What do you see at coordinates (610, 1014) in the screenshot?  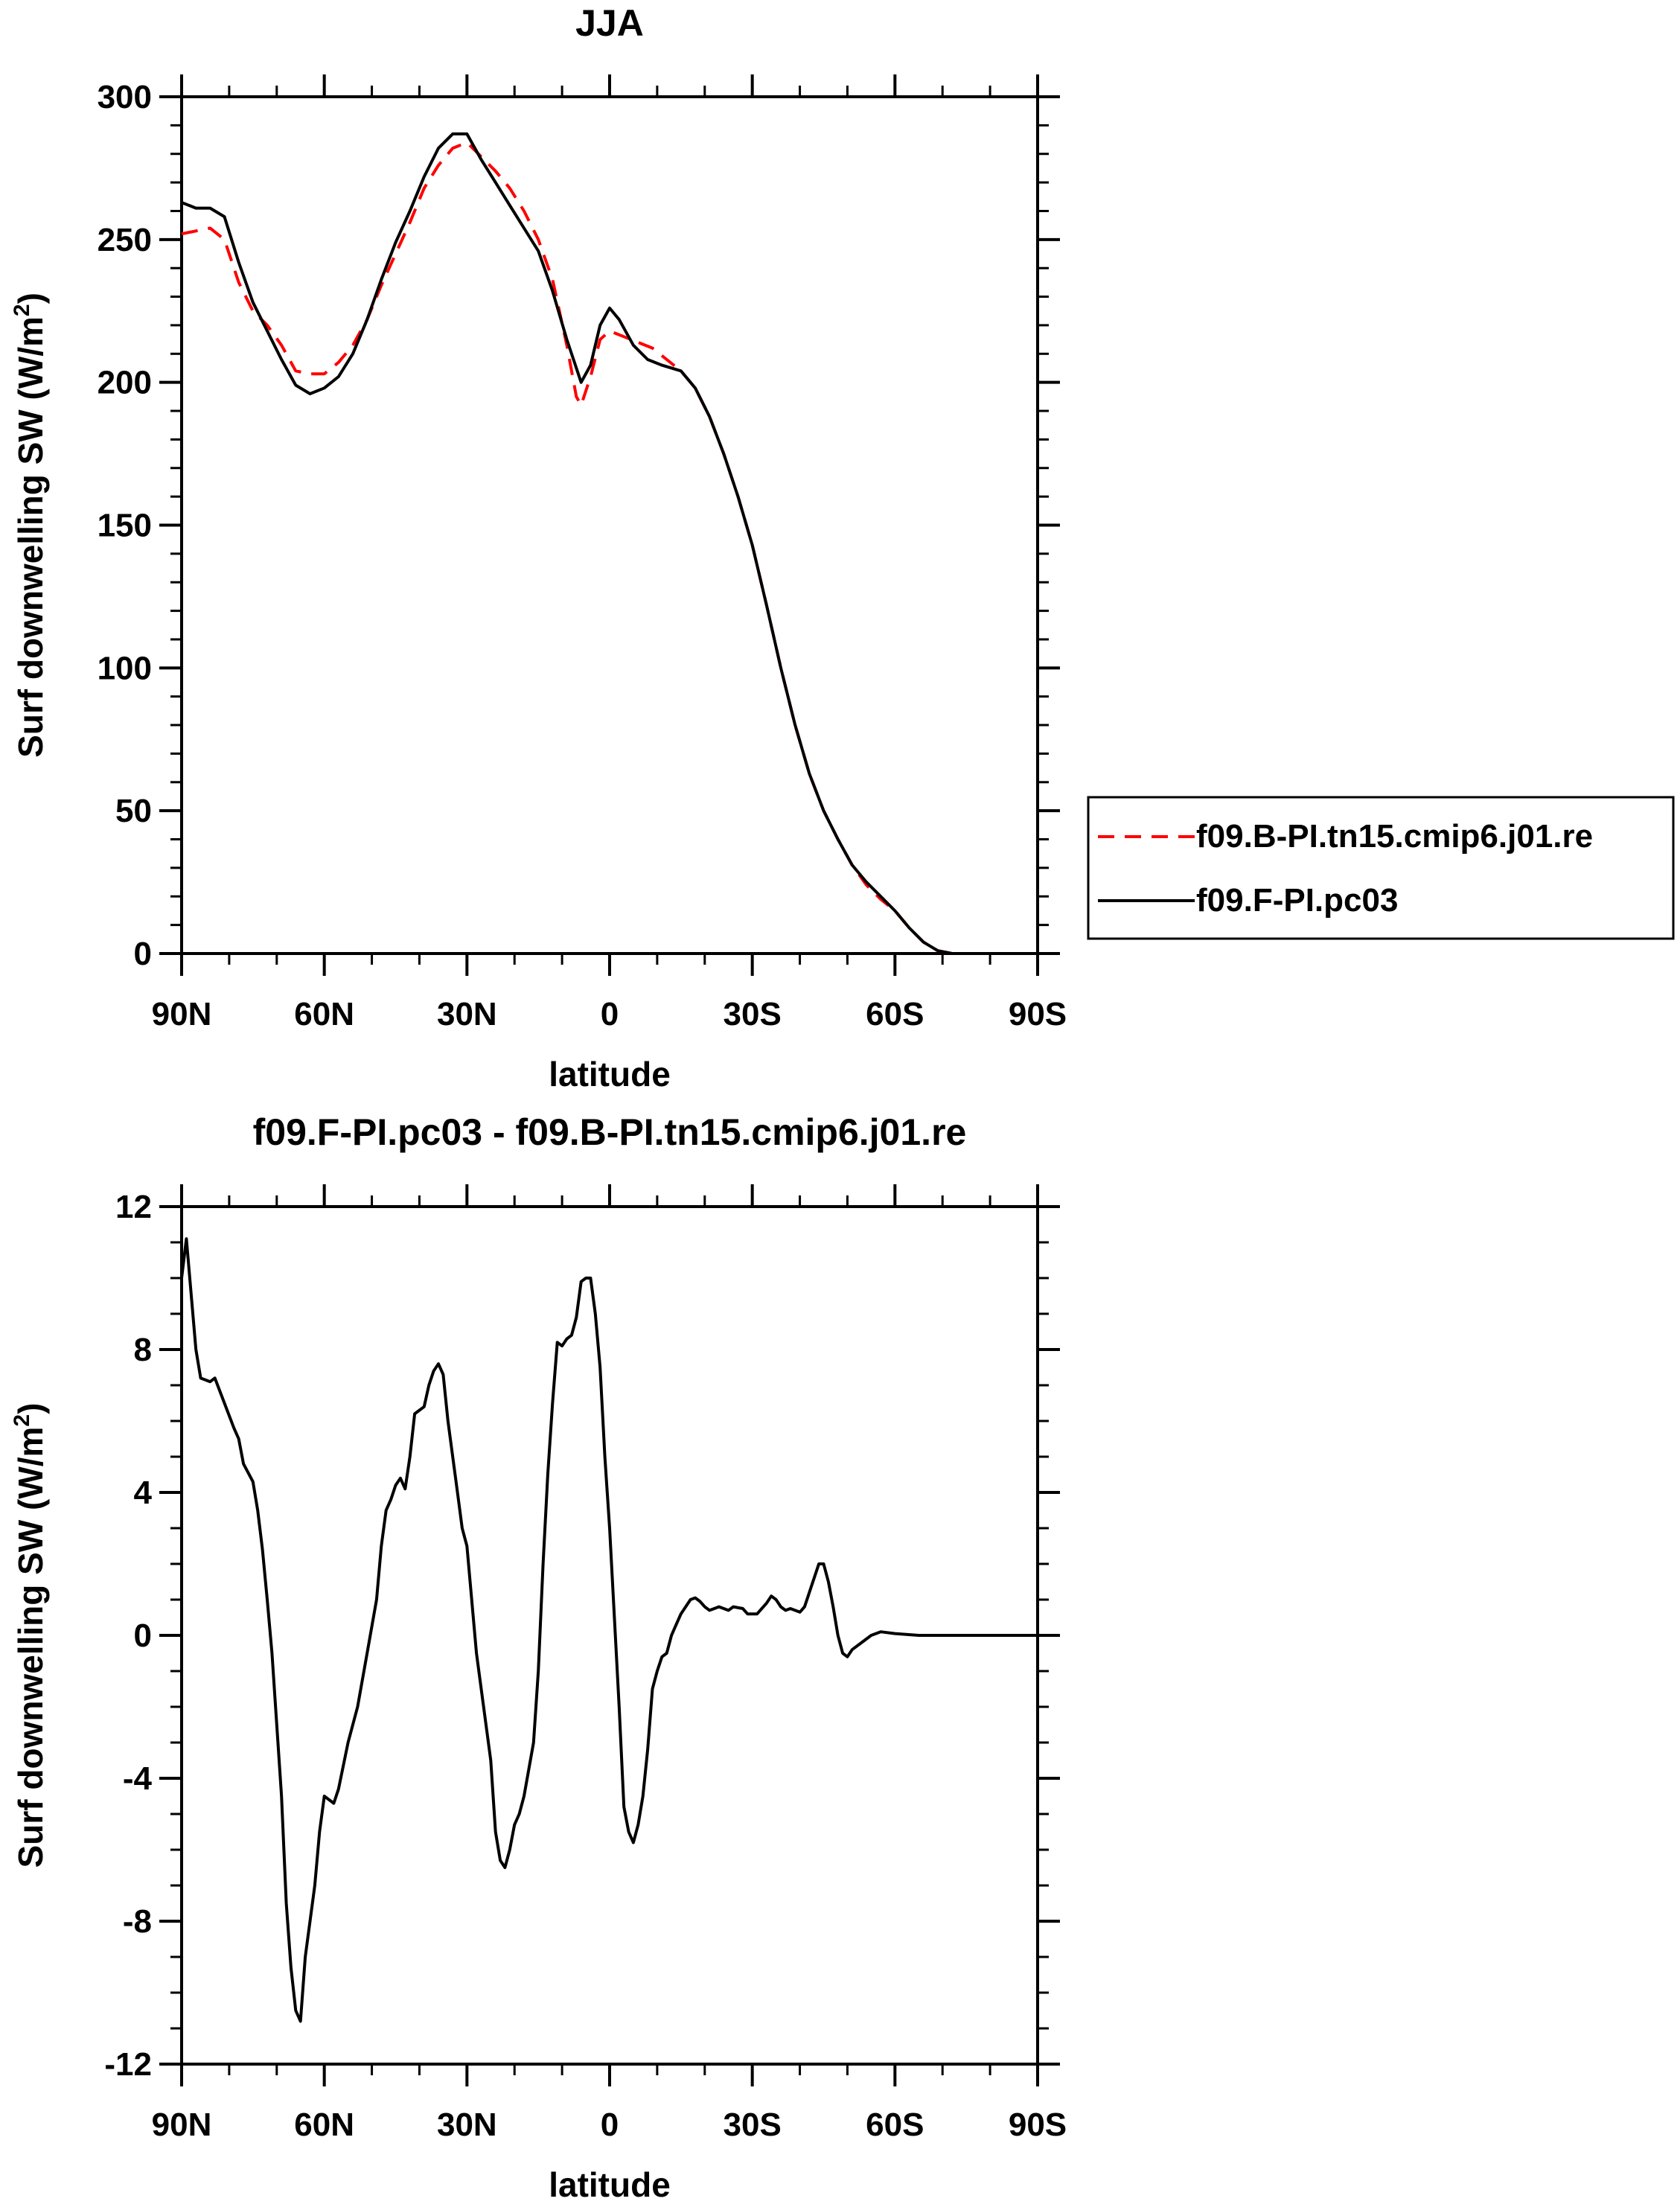 I see `top-x-tick-label: 0` at bounding box center [610, 1014].